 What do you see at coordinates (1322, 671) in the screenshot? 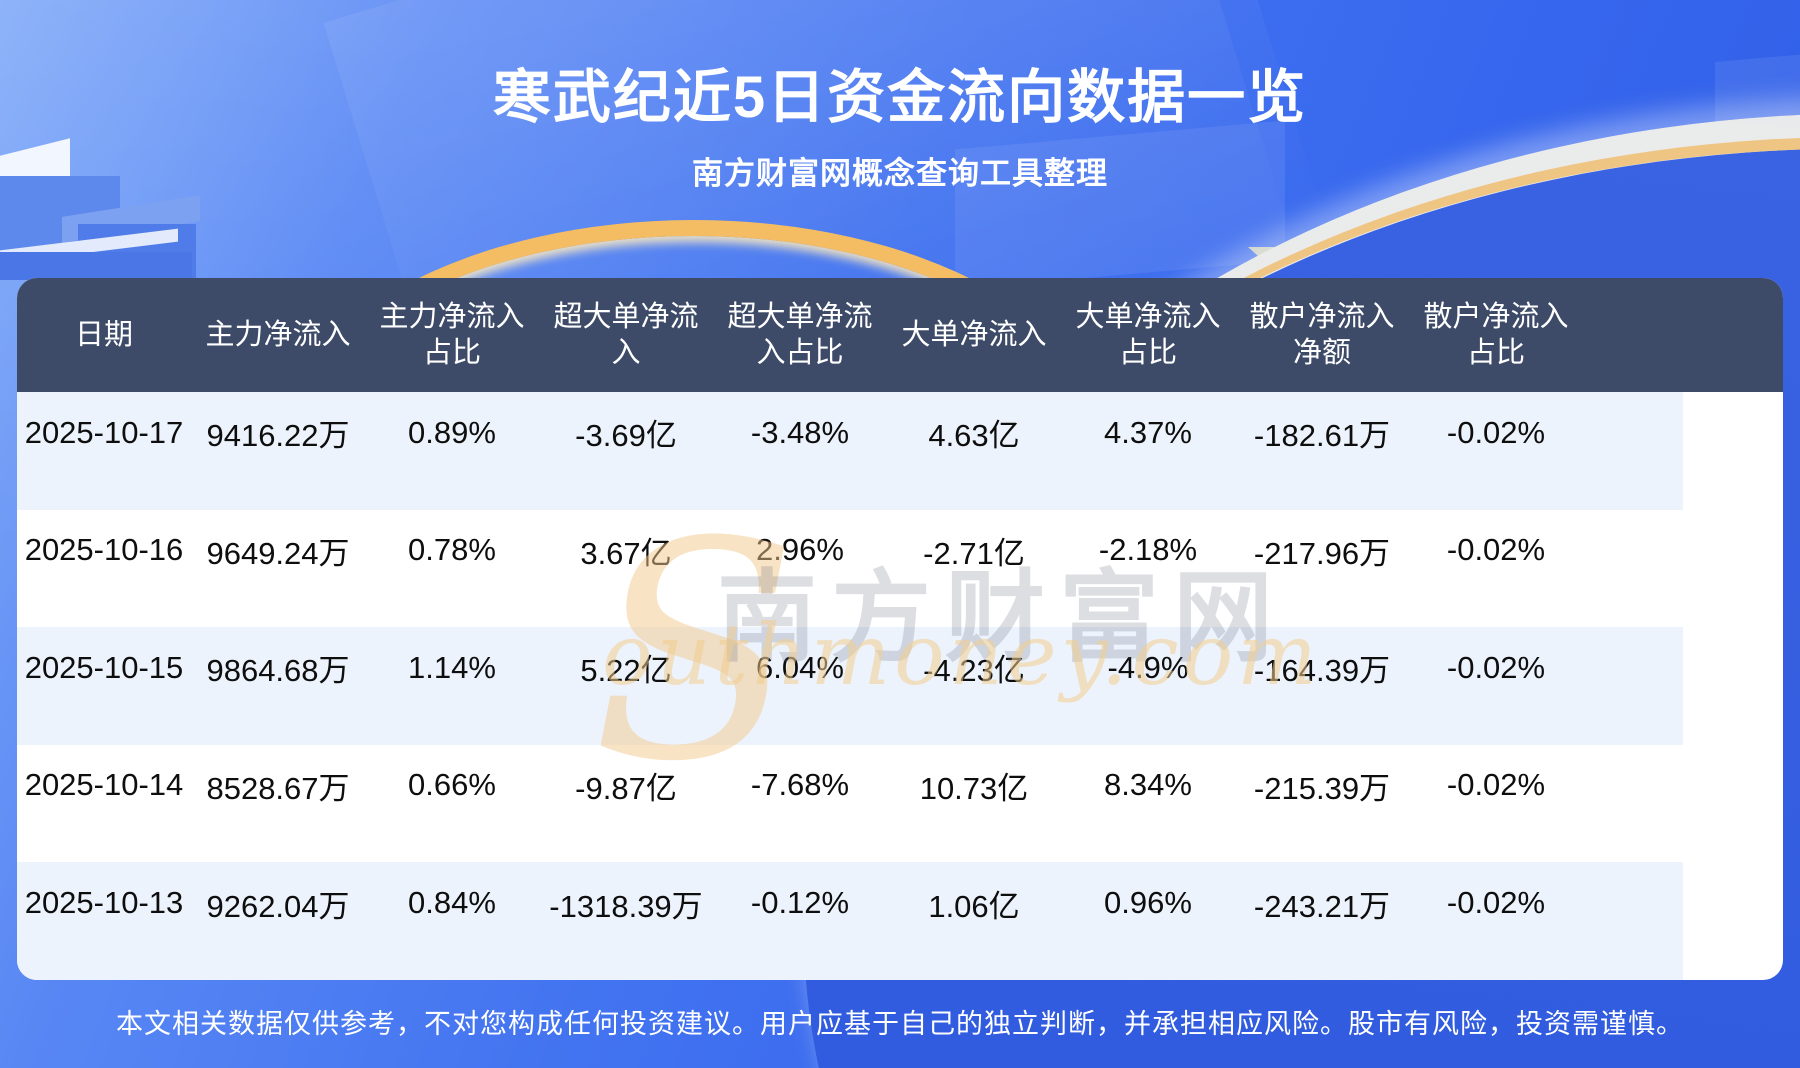
I see `table-cell: -164.39万` at bounding box center [1322, 671].